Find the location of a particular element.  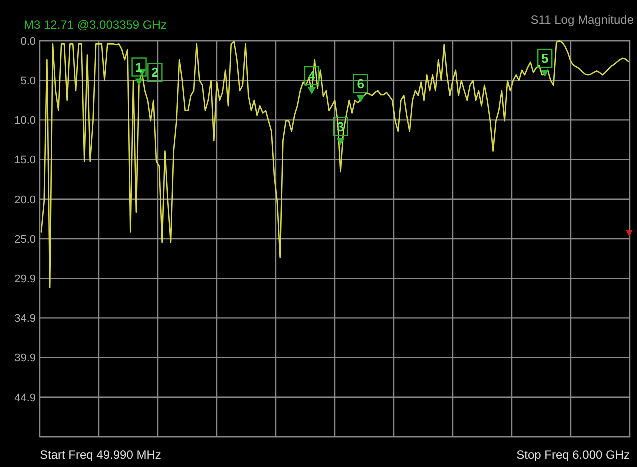

chart-subtitle: S11 Log Magnitude is located at coordinates (582, 20).